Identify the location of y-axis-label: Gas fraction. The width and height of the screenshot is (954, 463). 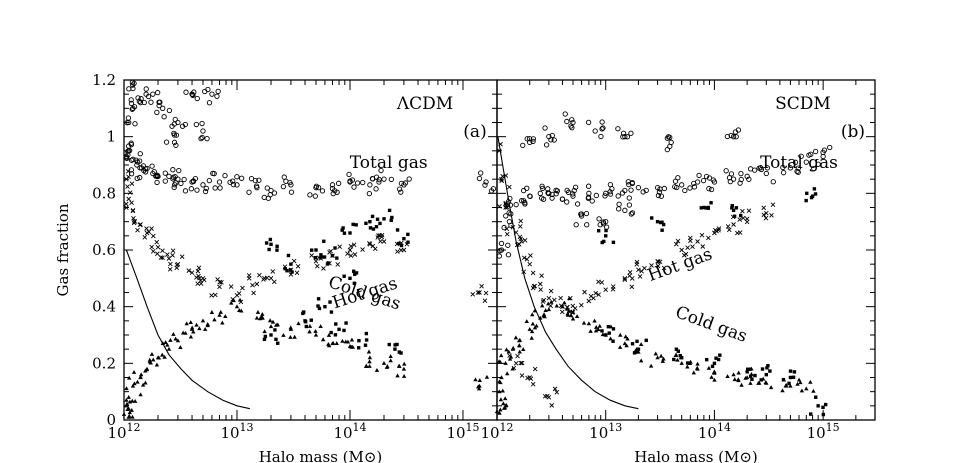
(63, 249).